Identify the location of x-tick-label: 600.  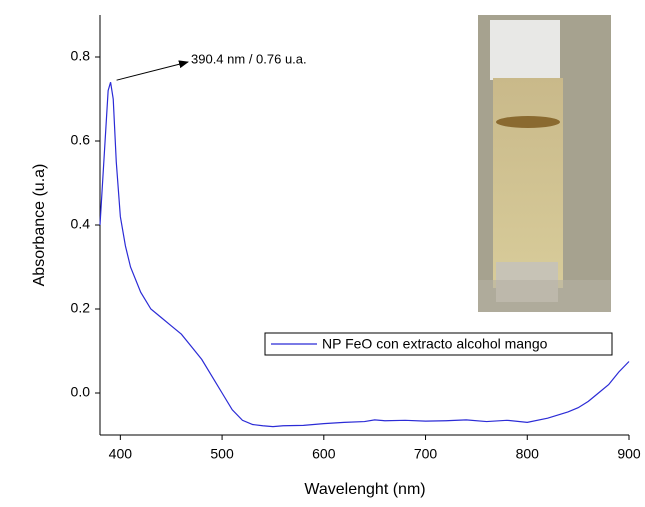
(324, 454).